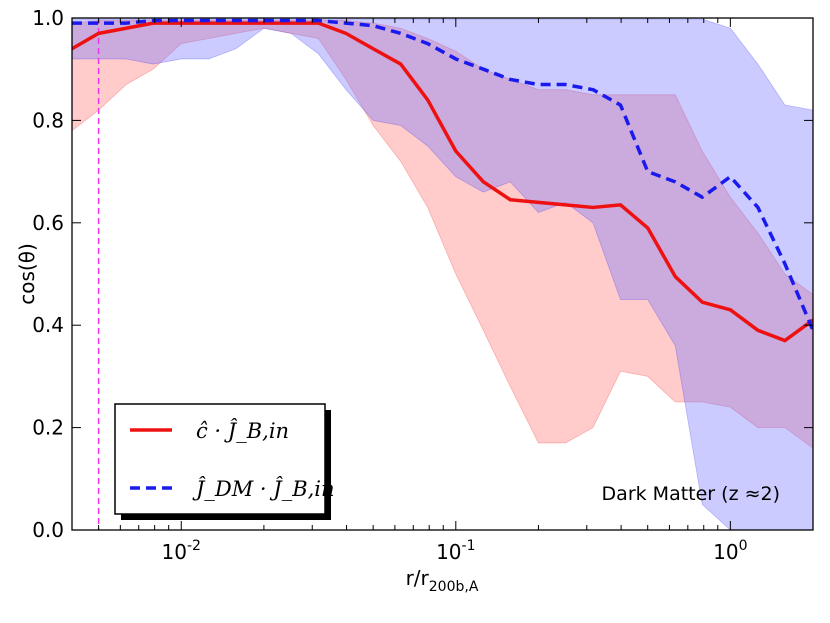 This screenshot has height=623, width=830. I want to click on x-axis-label: r/r200b,A, so click(442, 580).